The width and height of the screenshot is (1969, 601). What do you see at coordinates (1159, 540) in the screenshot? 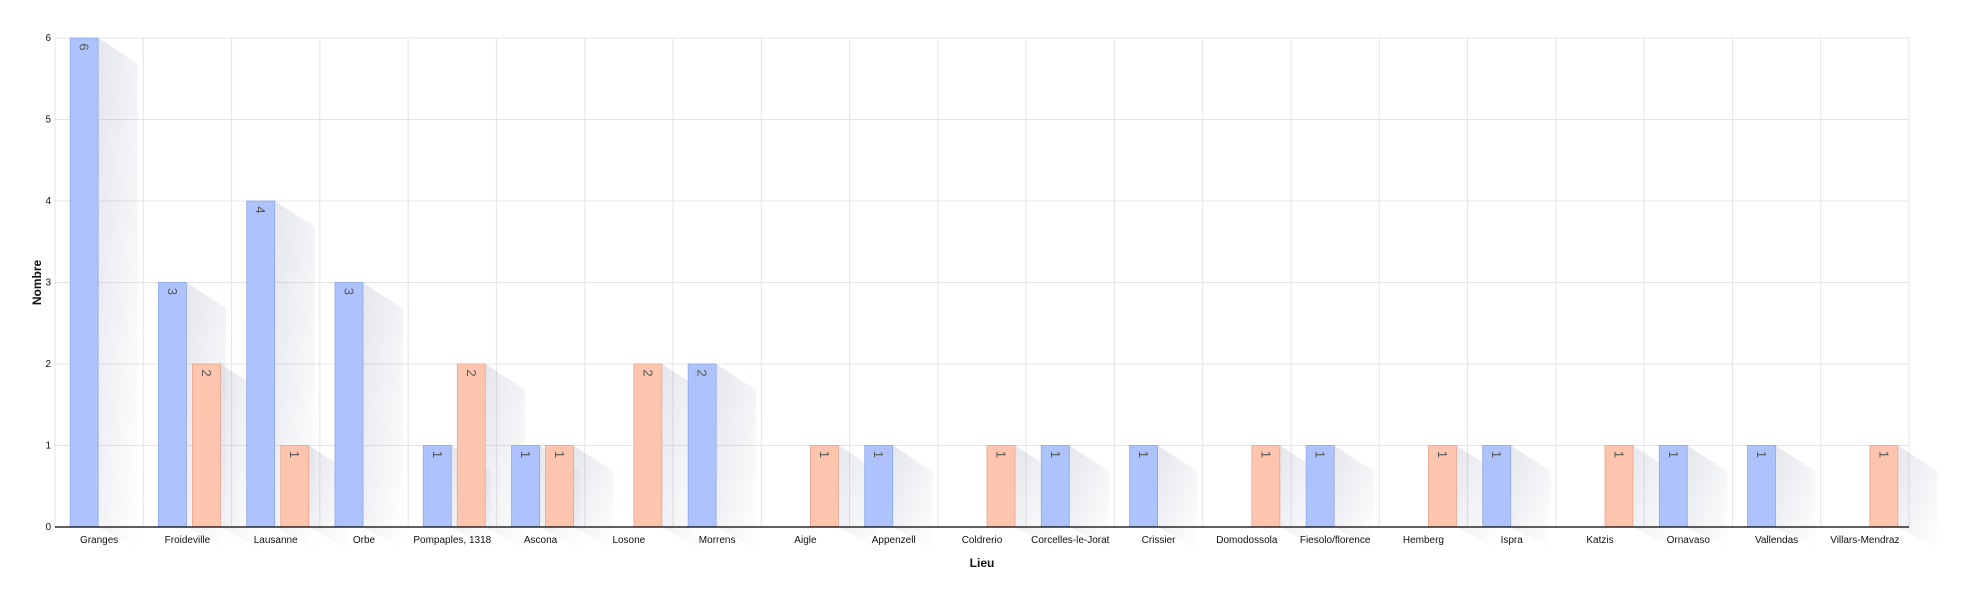
I see `x-tick-label: Crissier` at bounding box center [1159, 540].